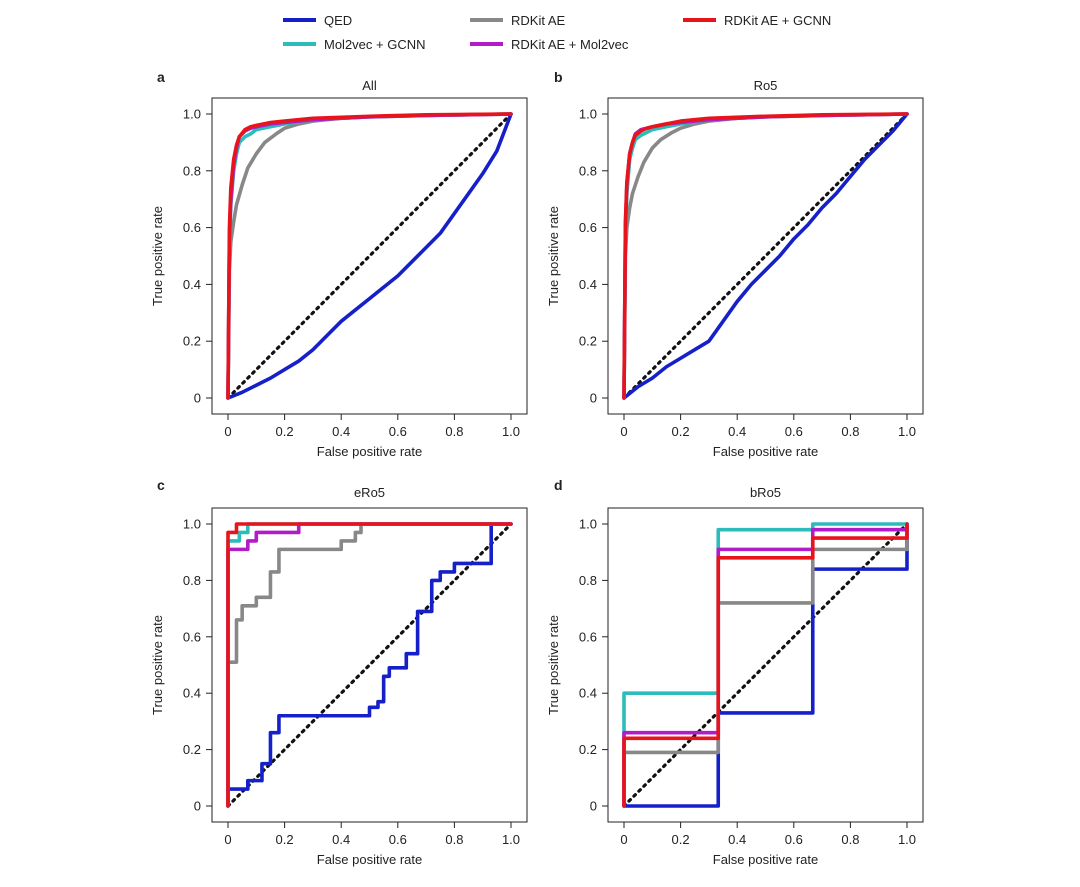 The height and width of the screenshot is (887, 1080). I want to click on legend-item-rdkit_ae: RDKit AE, so click(518, 20).